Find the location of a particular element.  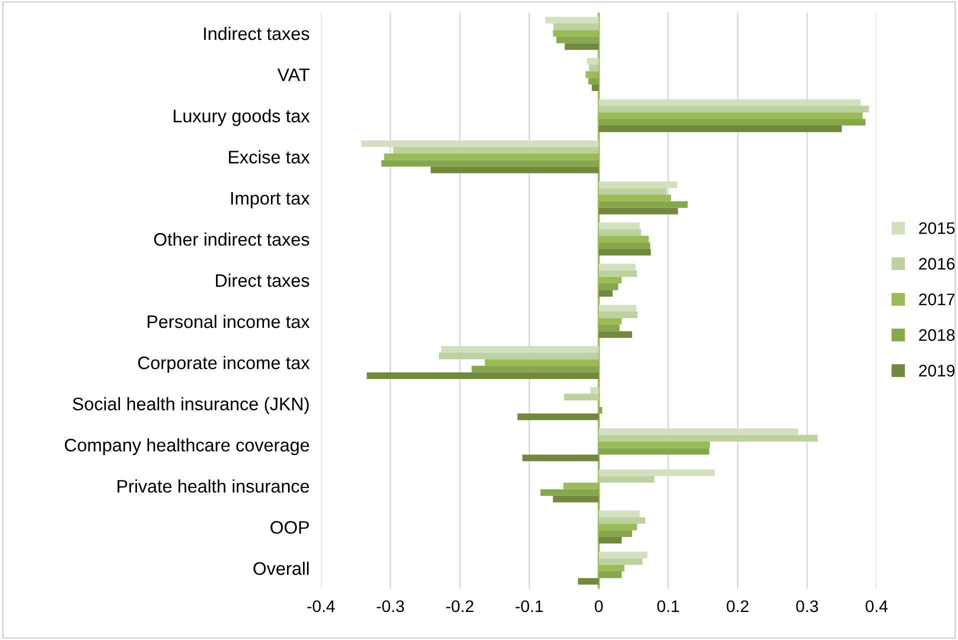

legend-label: 2018 is located at coordinates (937, 335).